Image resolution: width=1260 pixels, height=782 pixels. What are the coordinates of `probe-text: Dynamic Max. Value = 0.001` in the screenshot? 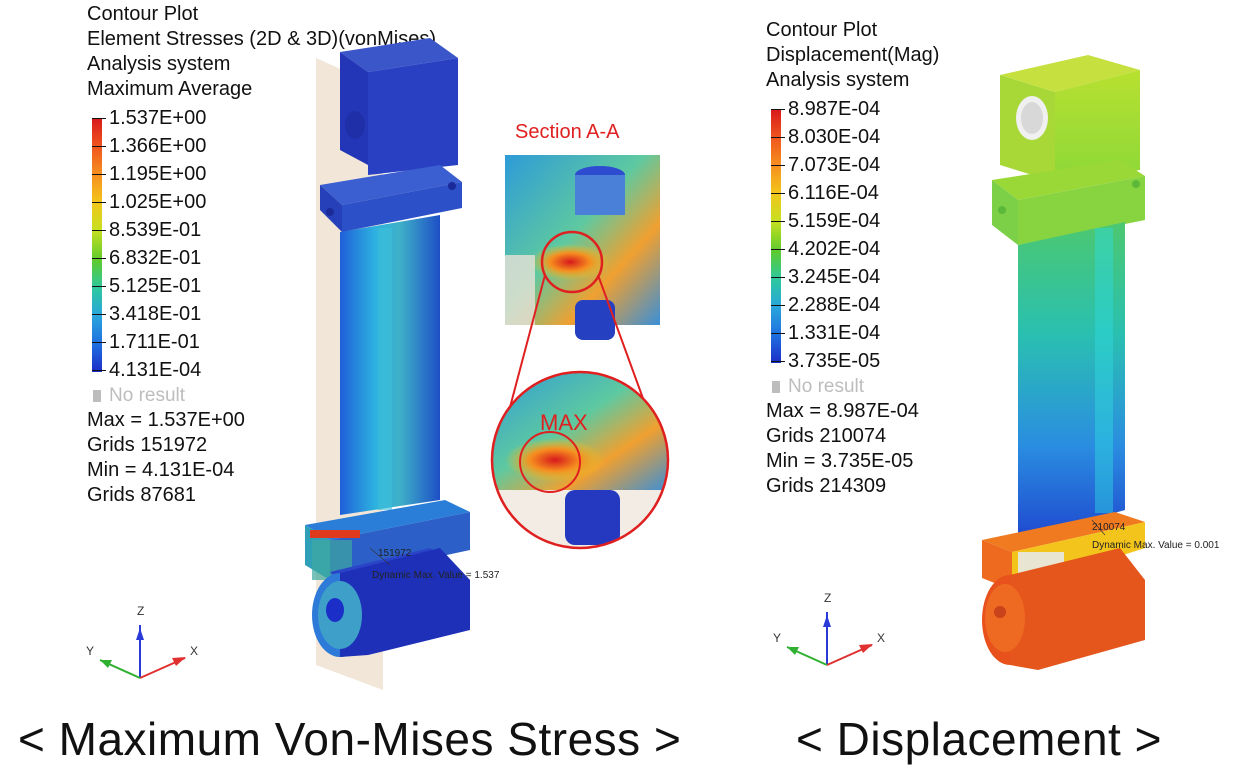 It's located at (1156, 545).